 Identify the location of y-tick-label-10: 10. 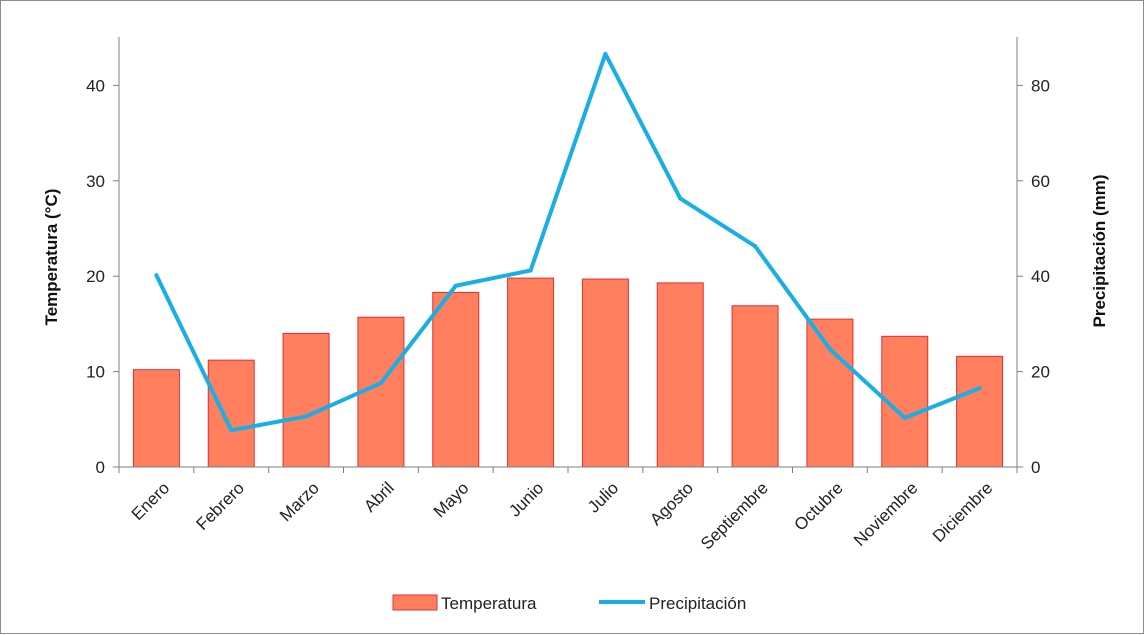
(95, 372).